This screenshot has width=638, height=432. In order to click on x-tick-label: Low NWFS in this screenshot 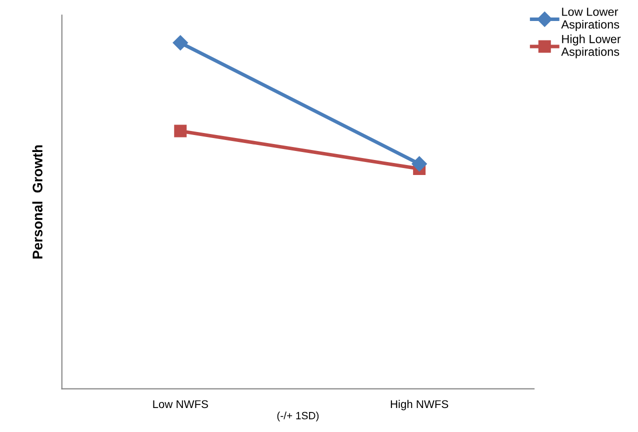, I will do `click(180, 404)`.